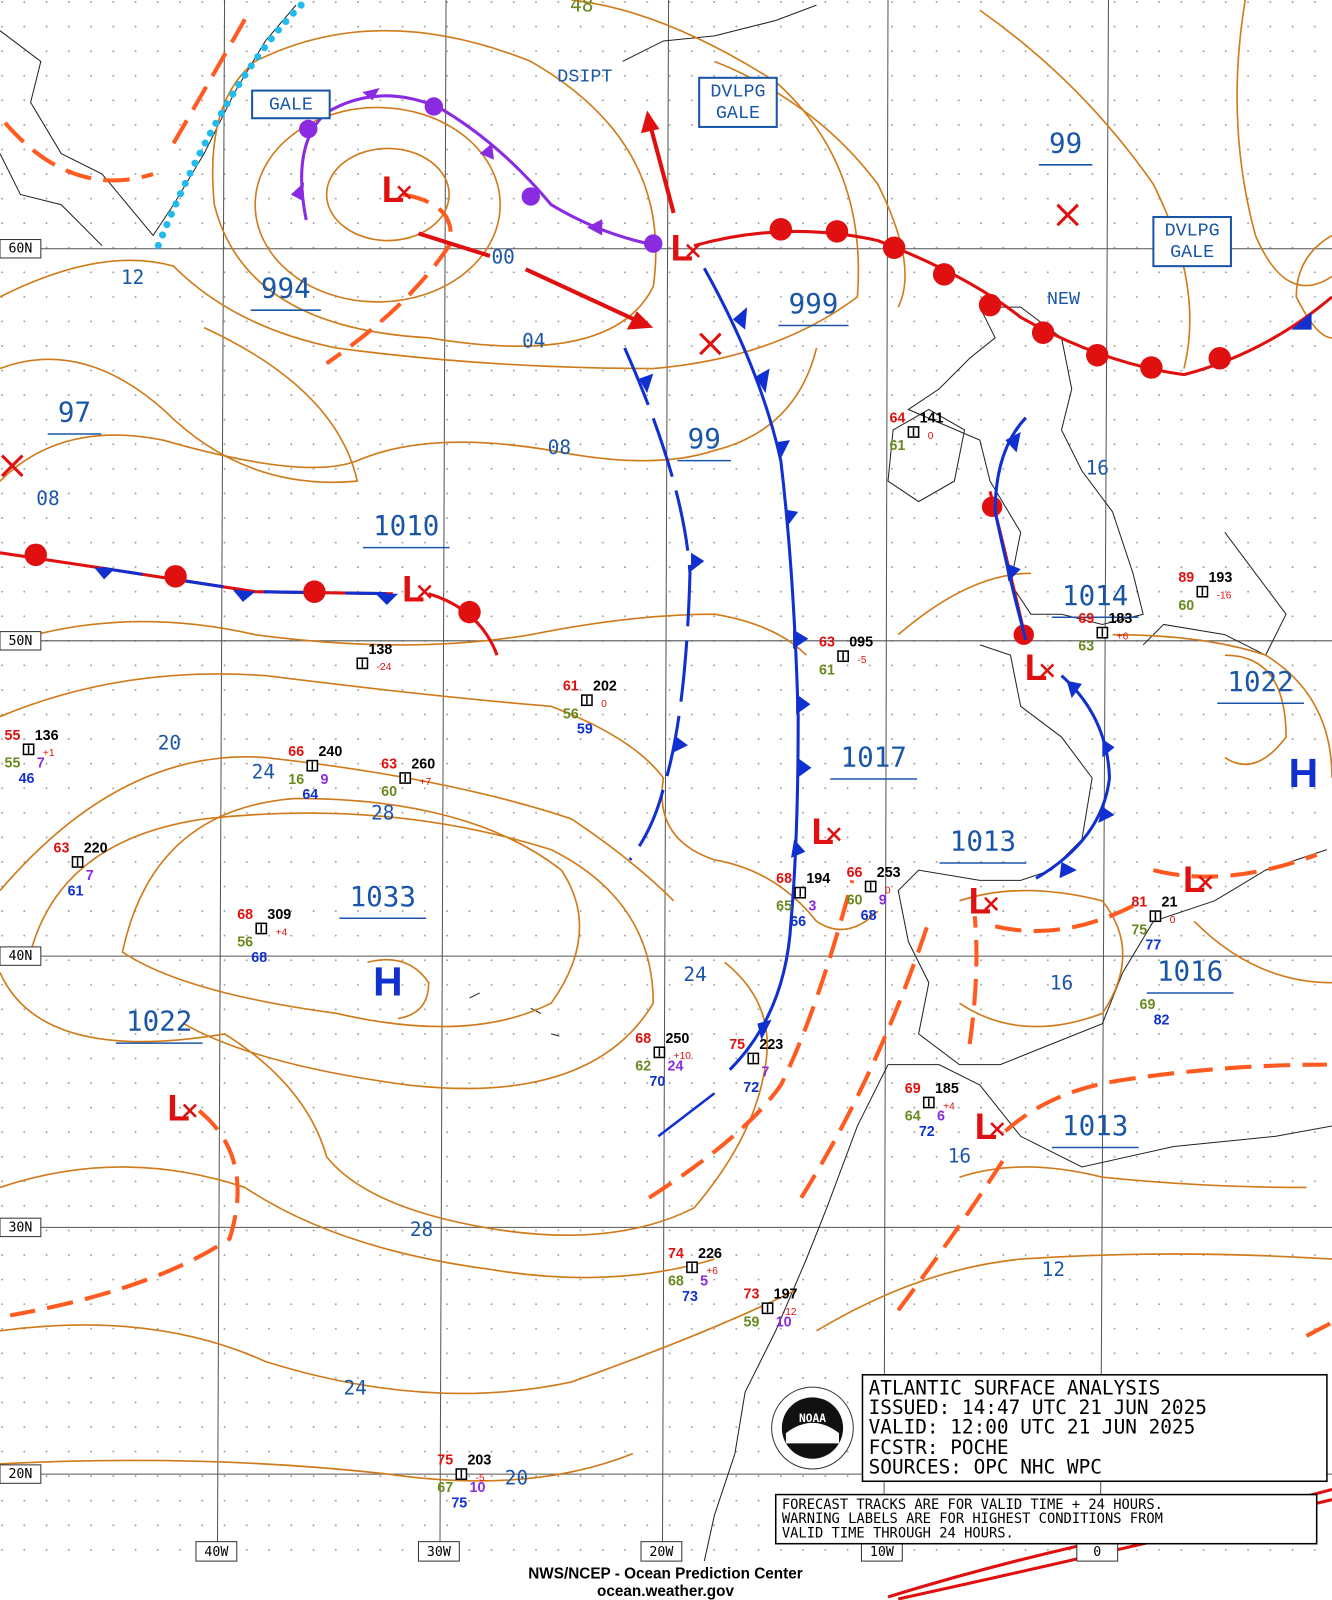 The image size is (1332, 1600). What do you see at coordinates (539, 340) in the screenshot?
I see `forecast-positions` at bounding box center [539, 340].